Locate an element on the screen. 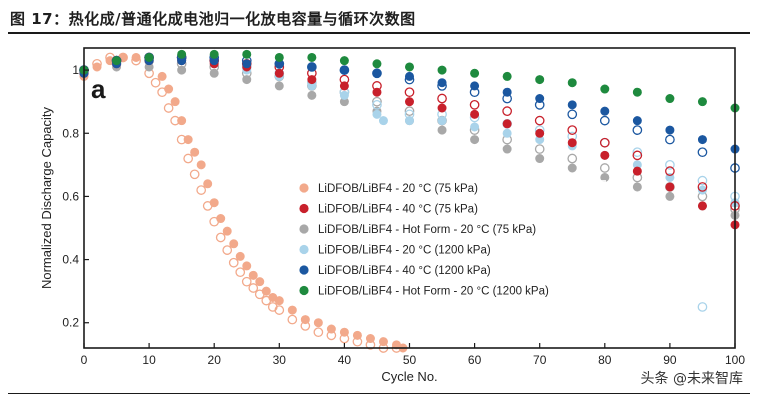 This screenshot has width=757, height=402. x-tick-label: 70 is located at coordinates (540, 360).